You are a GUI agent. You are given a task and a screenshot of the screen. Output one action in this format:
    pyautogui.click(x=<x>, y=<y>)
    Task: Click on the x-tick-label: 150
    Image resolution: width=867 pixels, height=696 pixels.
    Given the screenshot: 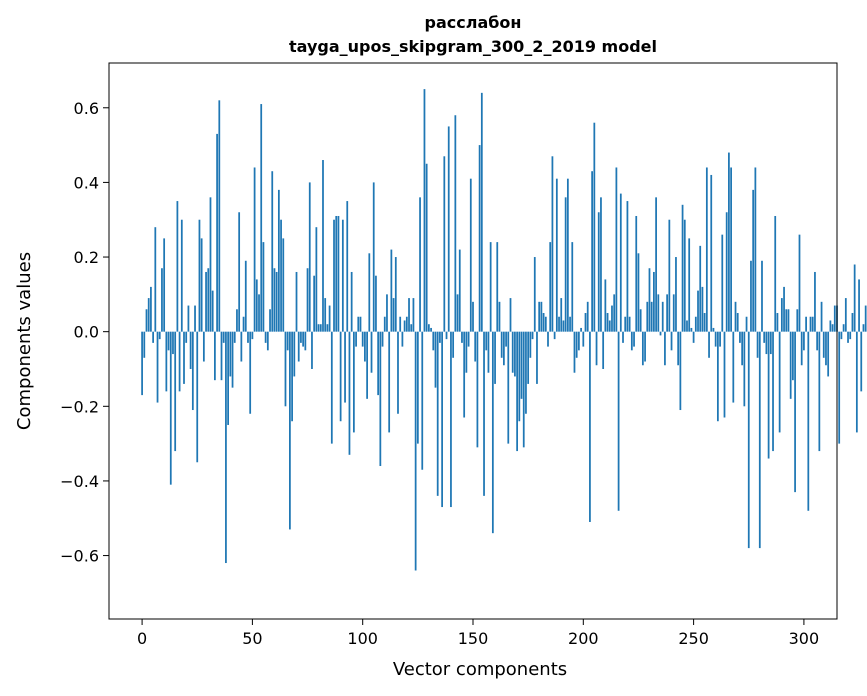 What is the action you would take?
    pyautogui.click(x=473, y=638)
    